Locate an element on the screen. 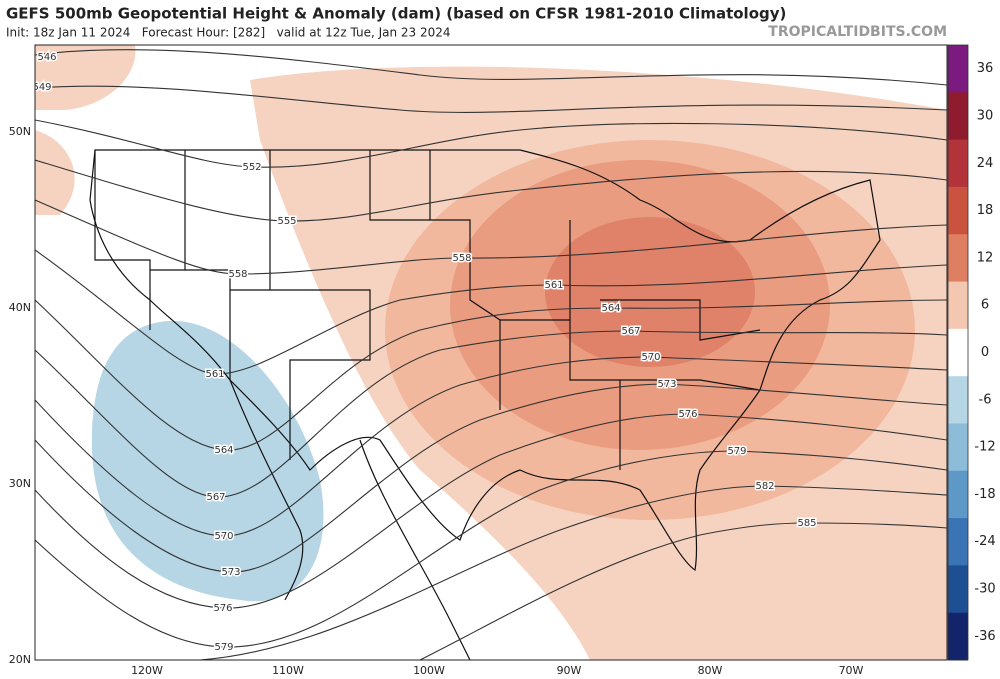  colorbar-label: 12 is located at coordinates (985, 257).